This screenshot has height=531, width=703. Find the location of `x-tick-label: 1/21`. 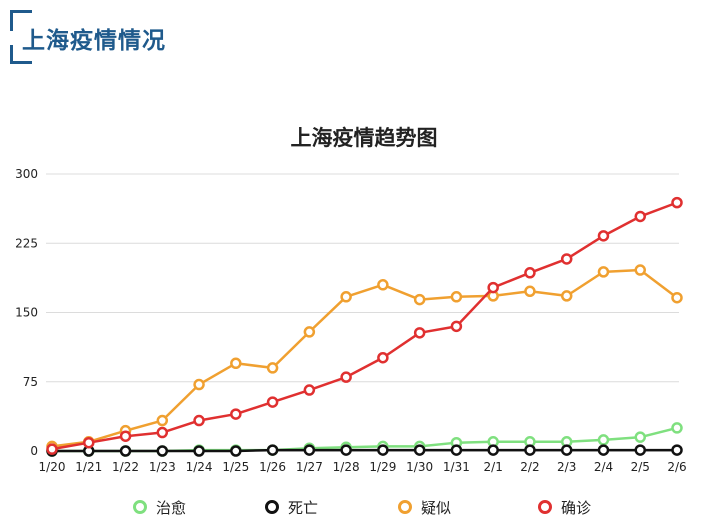

x-tick-label: 1/21 is located at coordinates (88, 467).